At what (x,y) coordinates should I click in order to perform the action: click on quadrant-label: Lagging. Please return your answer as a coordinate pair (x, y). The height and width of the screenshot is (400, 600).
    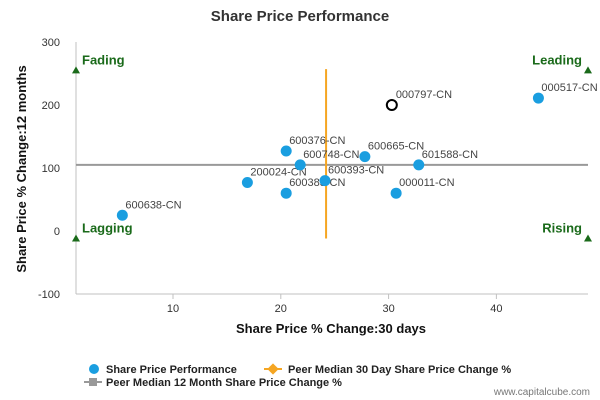
    Looking at the image, I should click on (107, 228).